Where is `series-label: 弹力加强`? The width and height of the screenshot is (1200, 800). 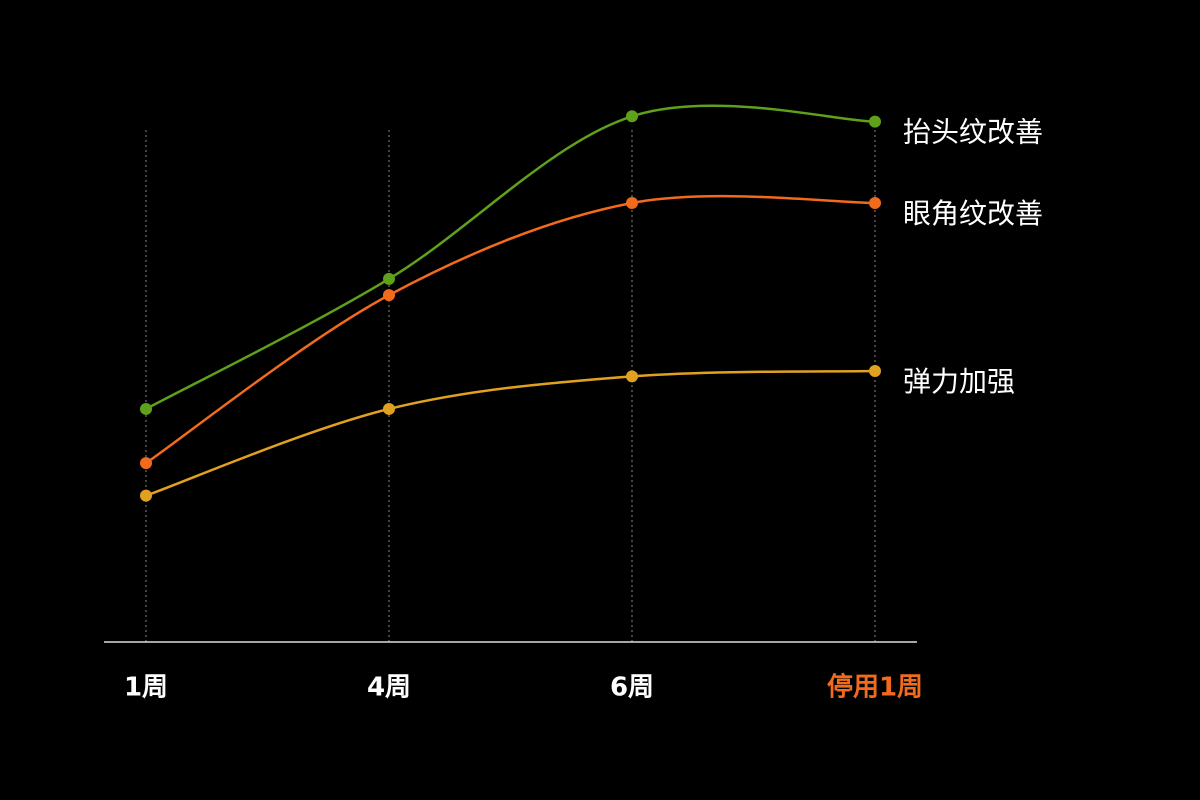
series-label: 弹力加强 is located at coordinates (959, 381).